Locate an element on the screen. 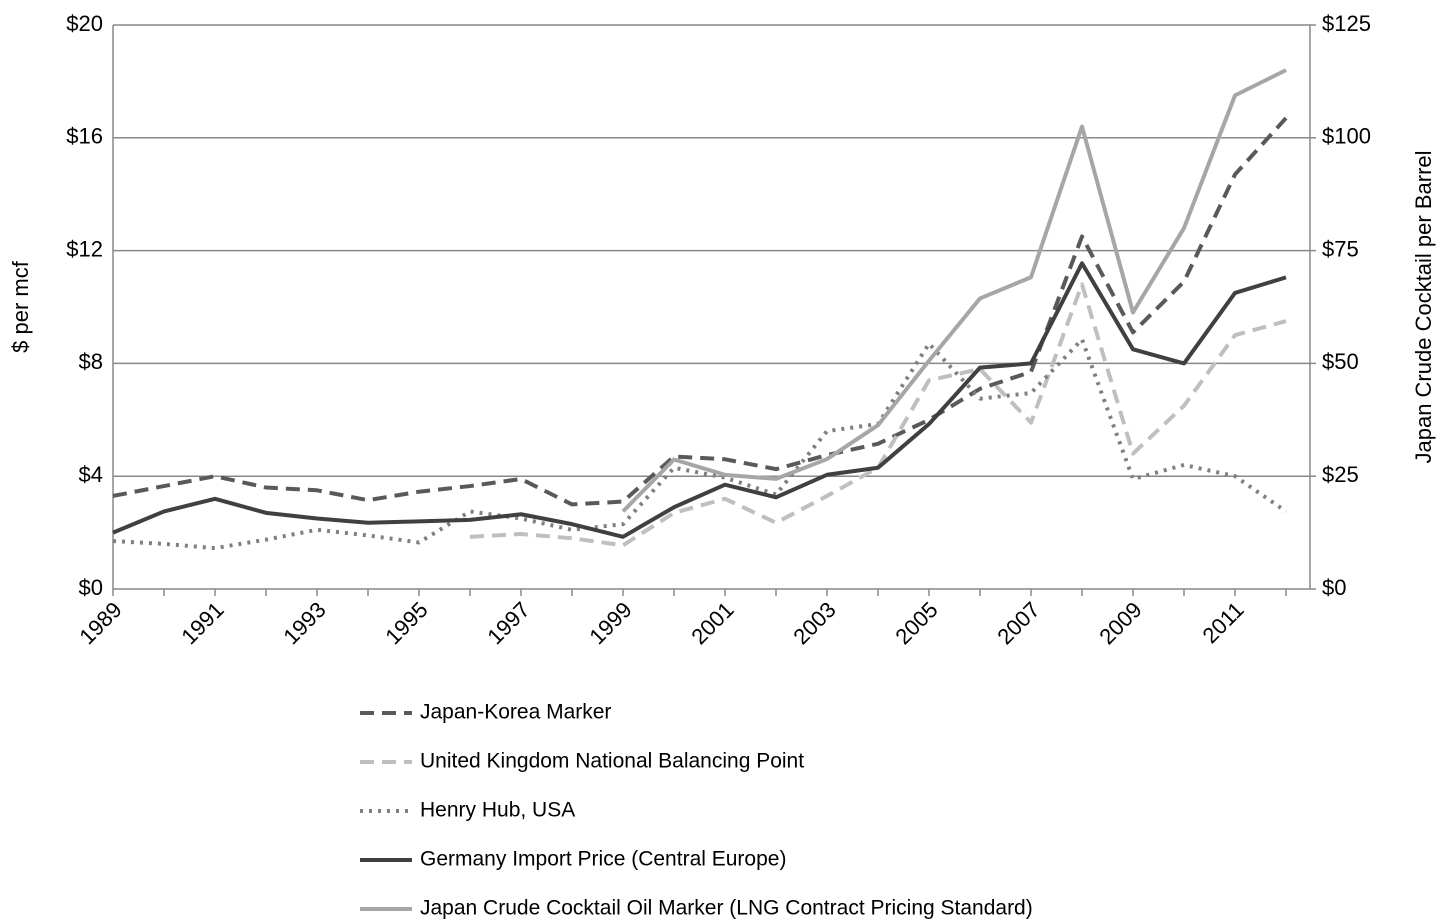 Image resolution: width=1445 pixels, height=924 pixels. y-tick-label: $0 is located at coordinates (91, 587).